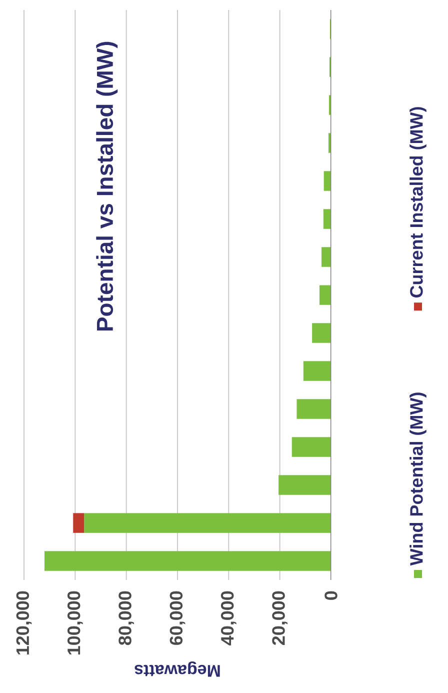 The width and height of the screenshot is (448, 693). I want to click on text: Wind Potential (MW), so click(418, 479).